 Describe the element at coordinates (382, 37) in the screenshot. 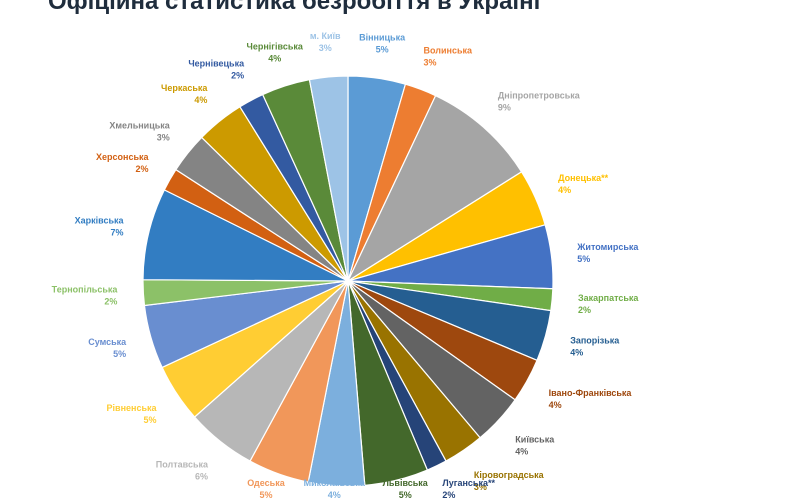

I see `slice-label: Вінницька` at that location.